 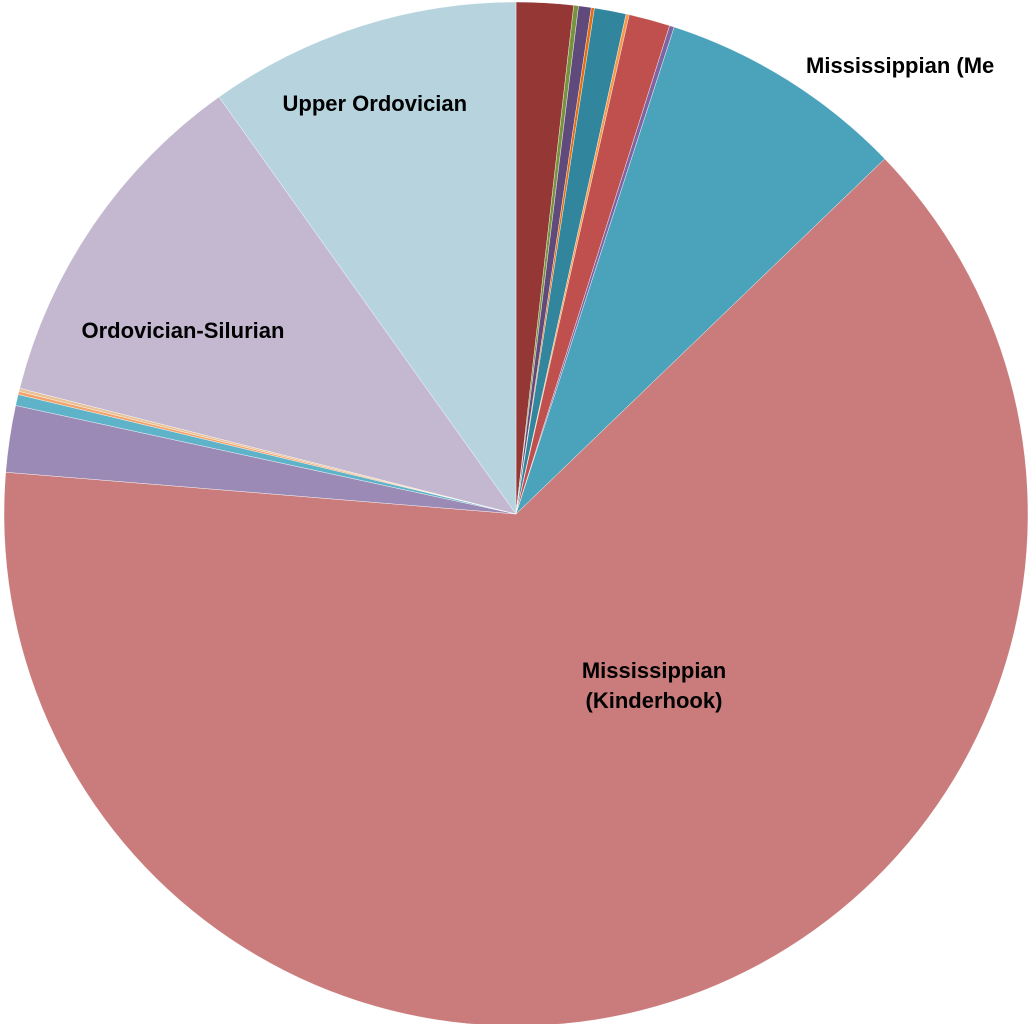 What do you see at coordinates (375, 103) in the screenshot?
I see `slice-label: Upper Ordovician` at bounding box center [375, 103].